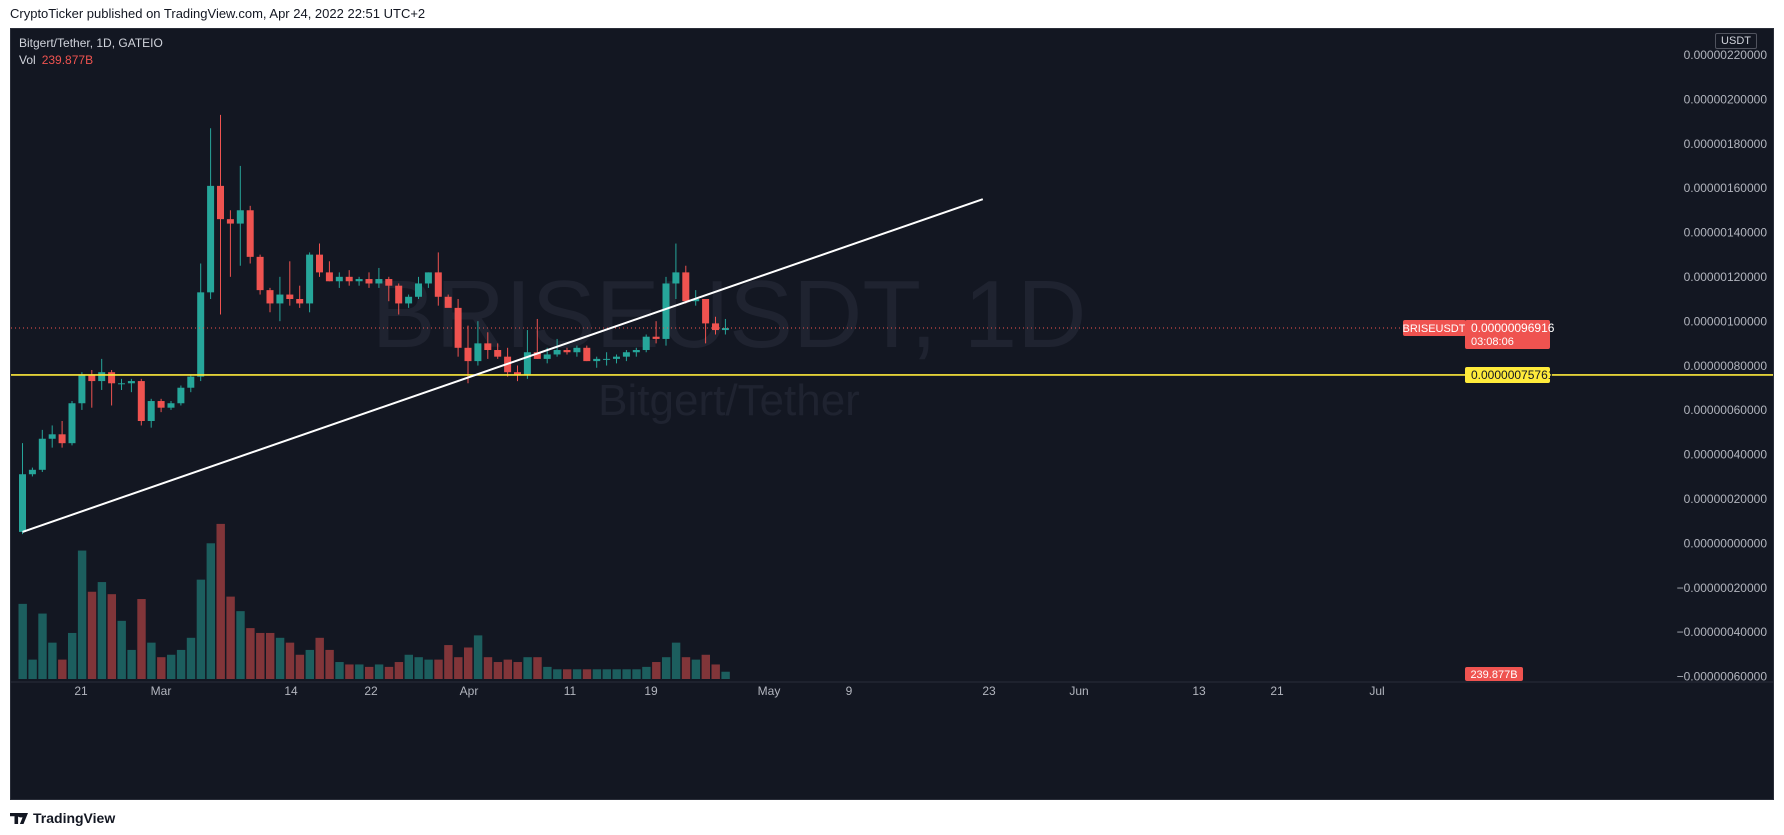 This screenshot has height=835, width=1784. I want to click on y-axis-tick: 0.00000080000, so click(1726, 366).